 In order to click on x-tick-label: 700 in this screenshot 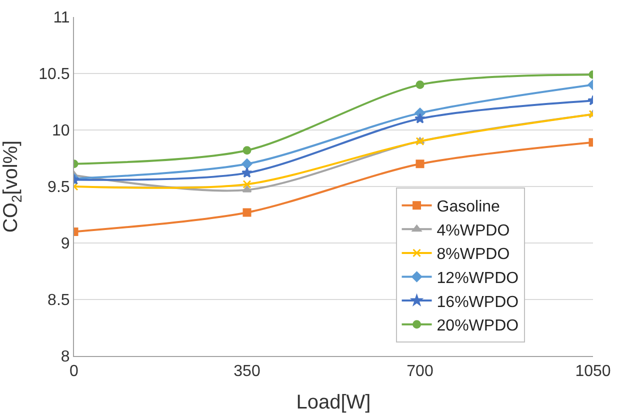, I will do `click(420, 371)`.